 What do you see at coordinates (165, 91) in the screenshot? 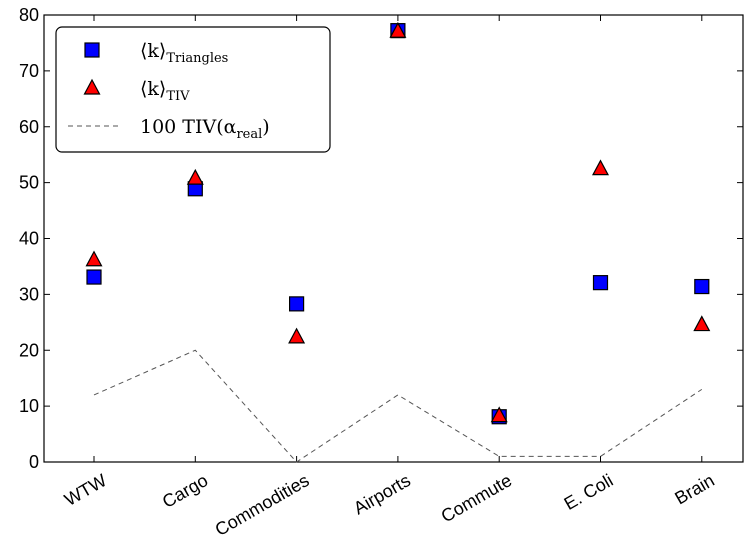
I see `legend-label: ⟨k⟩TIV` at bounding box center [165, 91].